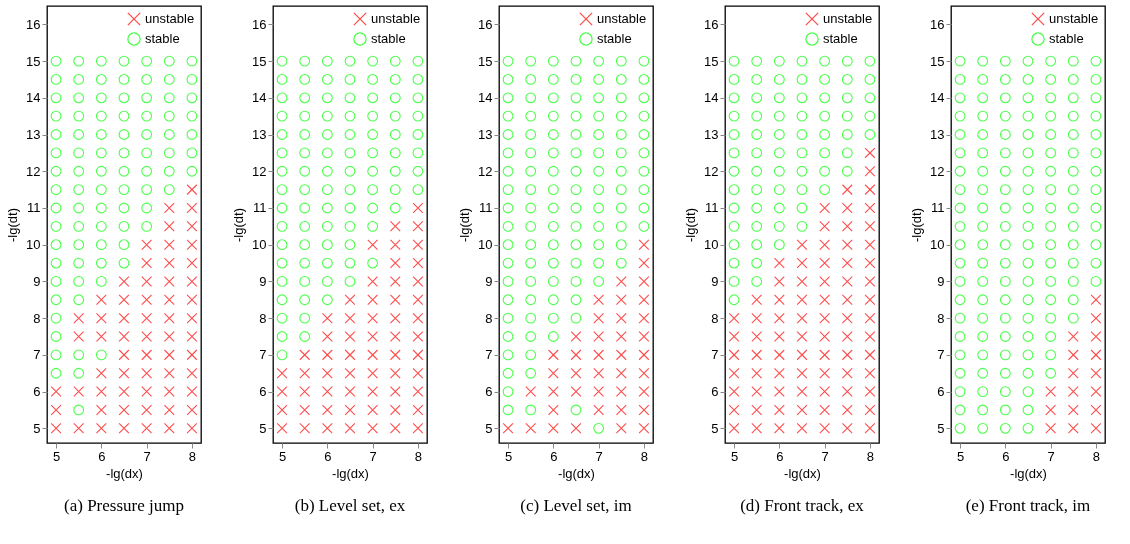  I want to click on legend-label: unstable, so click(848, 18).